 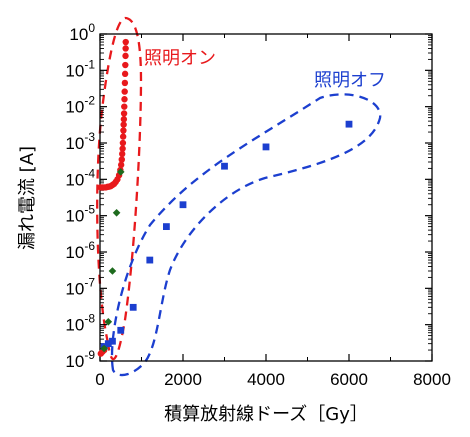 What do you see at coordinates (99, 379) in the screenshot?
I see `x-tick-label: 0` at bounding box center [99, 379].